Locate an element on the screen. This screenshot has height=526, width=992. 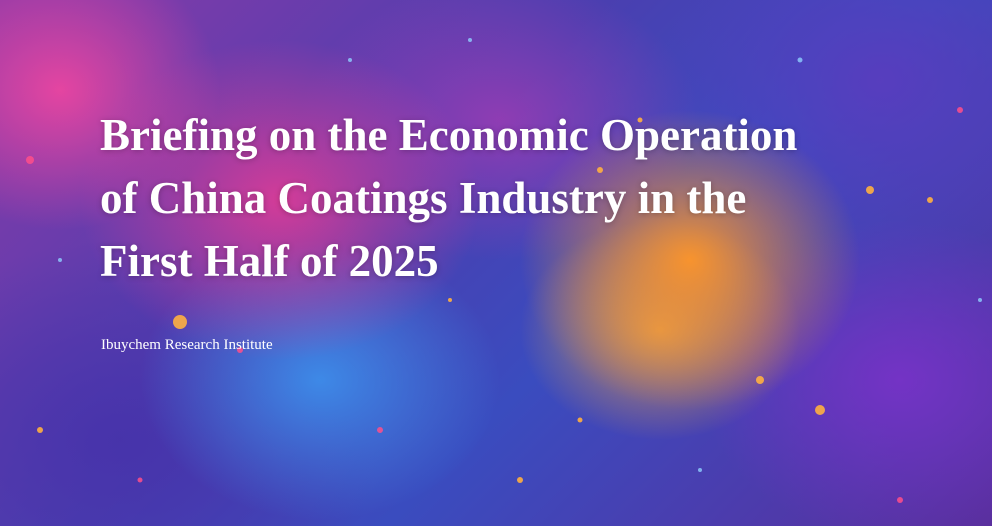
title-line: First Half of 2025 is located at coordinates (269, 261).